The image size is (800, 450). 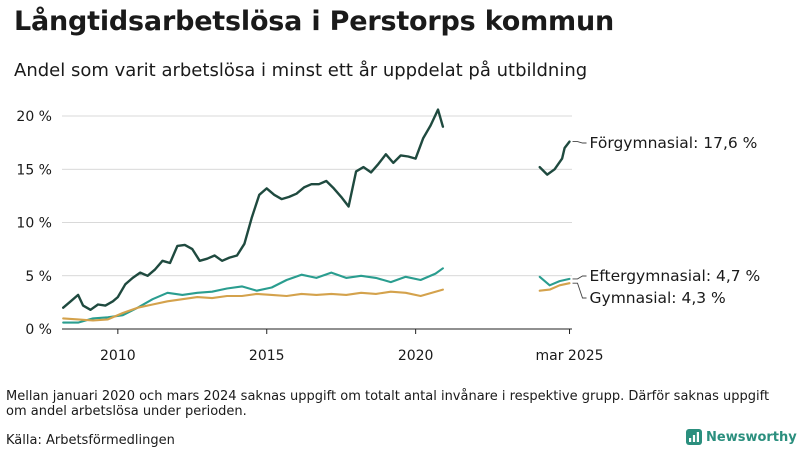 I want to click on newsworthy-logo-icon, so click(x=694, y=437).